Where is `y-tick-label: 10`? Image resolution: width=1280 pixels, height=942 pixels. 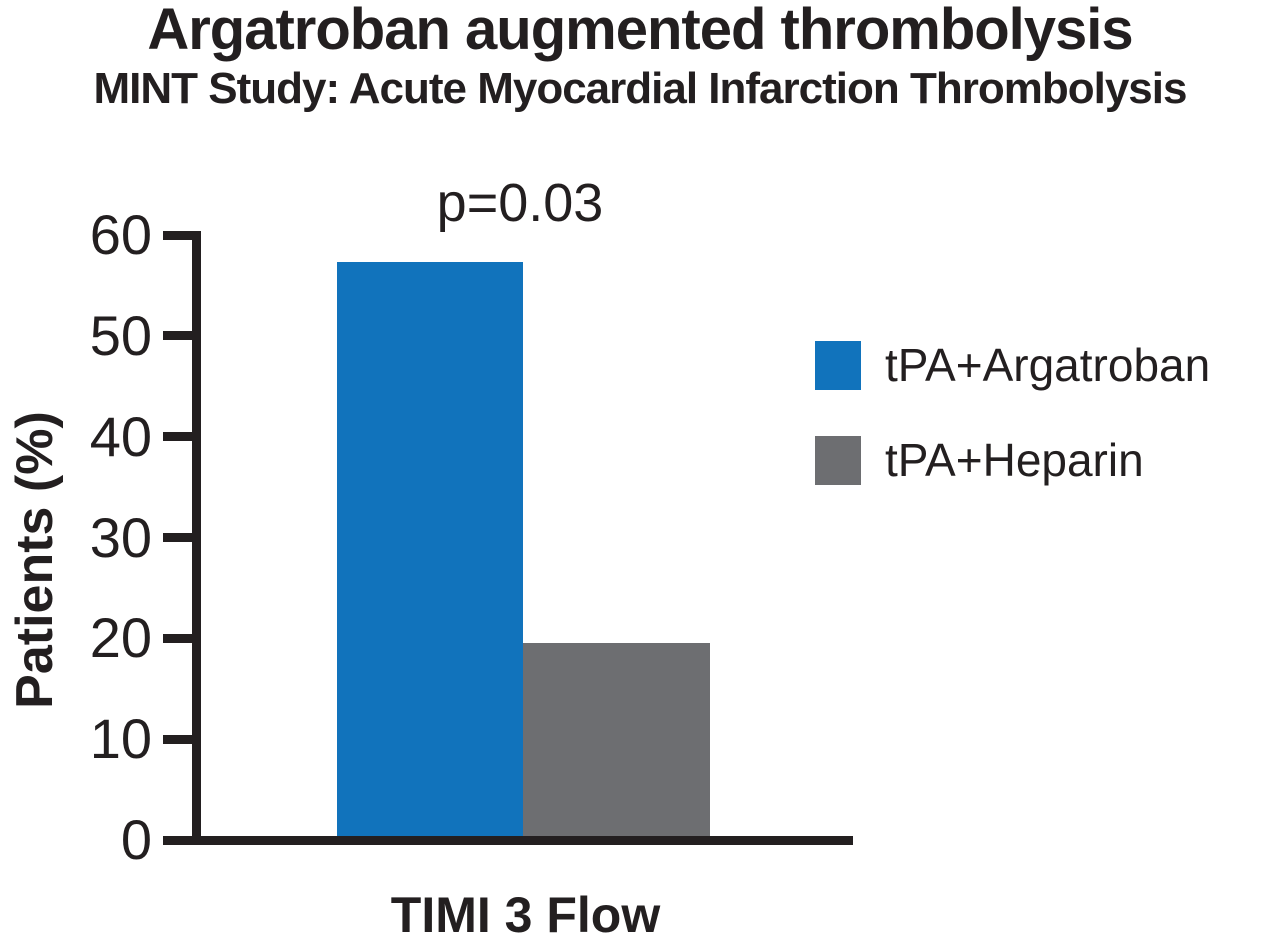
y-tick-label: 10 is located at coordinates (120, 739).